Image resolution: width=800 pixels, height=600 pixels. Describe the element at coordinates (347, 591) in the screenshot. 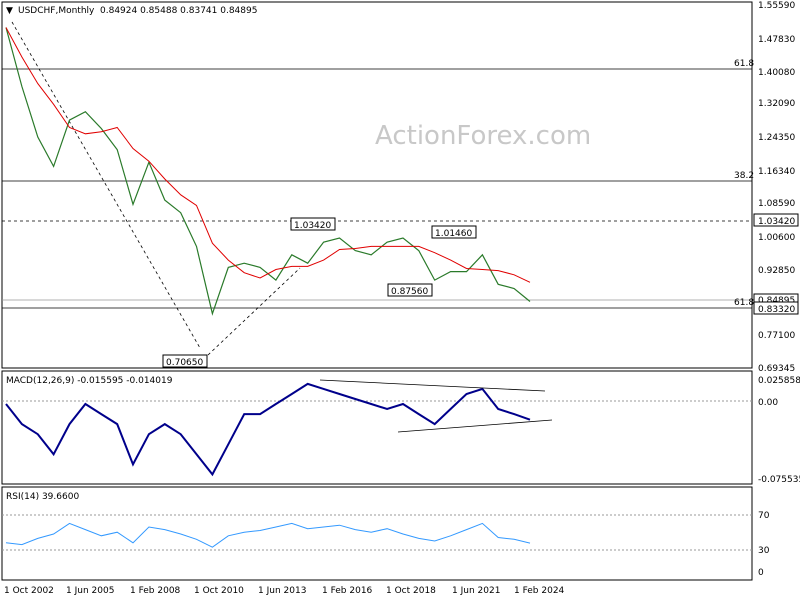

I see `time-tick: 1 Feb 2016` at that location.